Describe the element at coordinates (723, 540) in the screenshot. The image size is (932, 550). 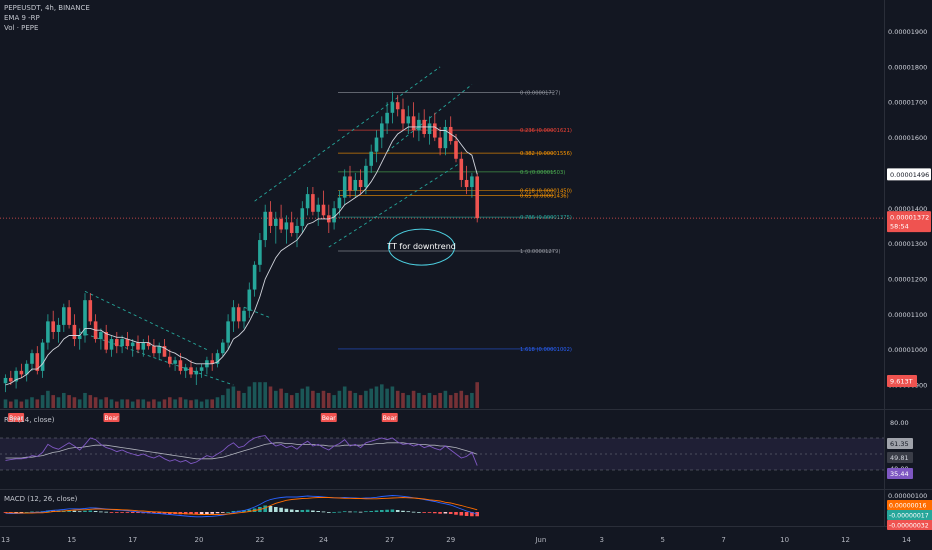
I see `time-axis-label: 7` at that location.